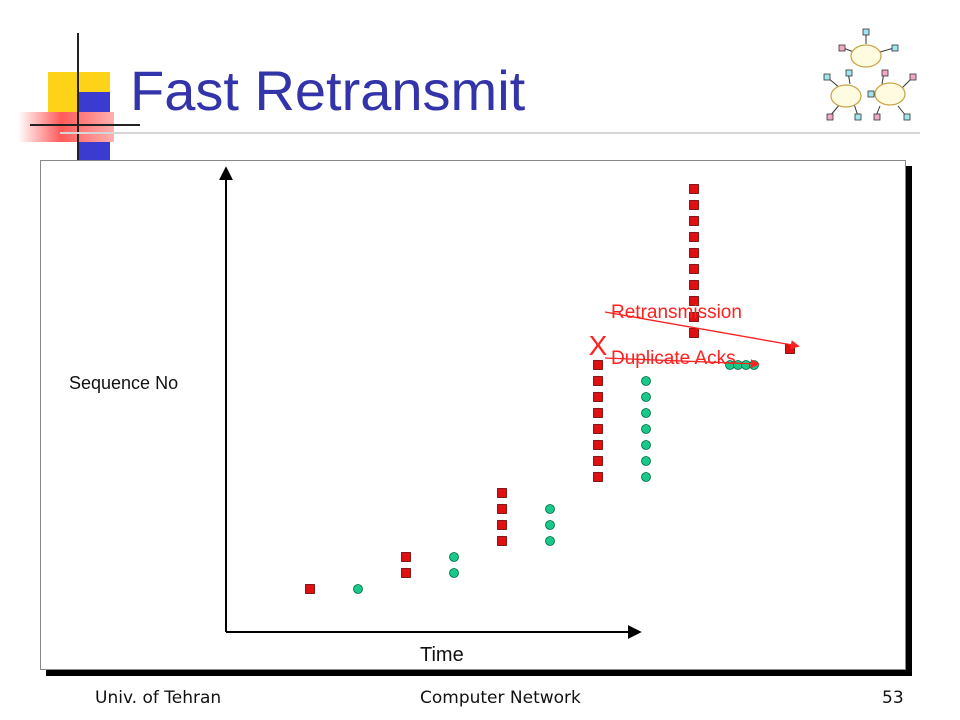 The width and height of the screenshot is (960, 720). What do you see at coordinates (66, 127) in the screenshot?
I see `decor-pink-glow` at bounding box center [66, 127].